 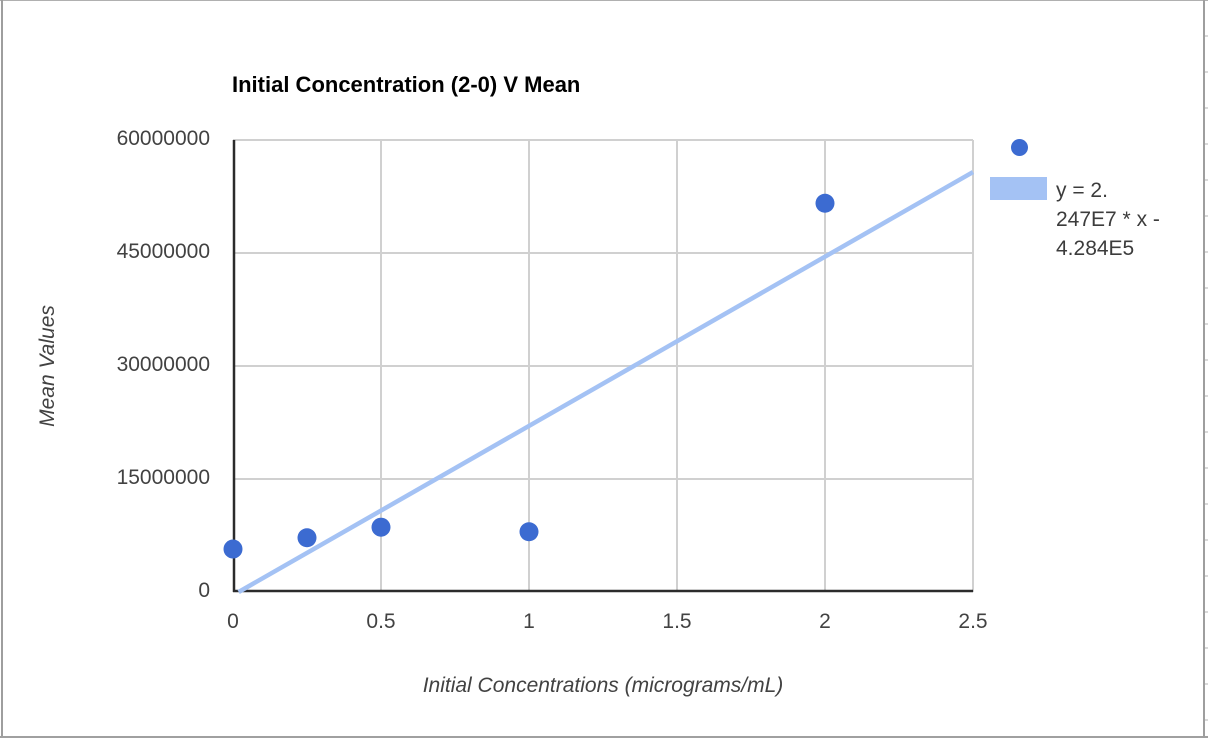 What do you see at coordinates (204, 590) in the screenshot?
I see `y-tick-label: 0` at bounding box center [204, 590].